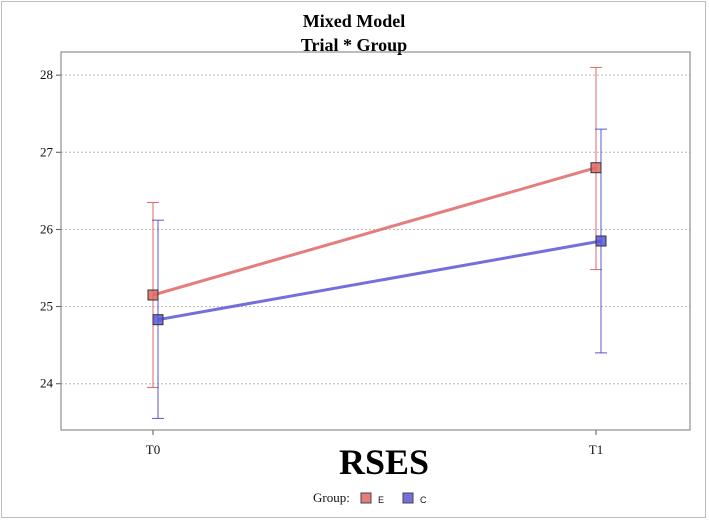 The width and height of the screenshot is (709, 521). Describe the element at coordinates (47, 228) in the screenshot. I see `y-tick-label: 26` at that location.